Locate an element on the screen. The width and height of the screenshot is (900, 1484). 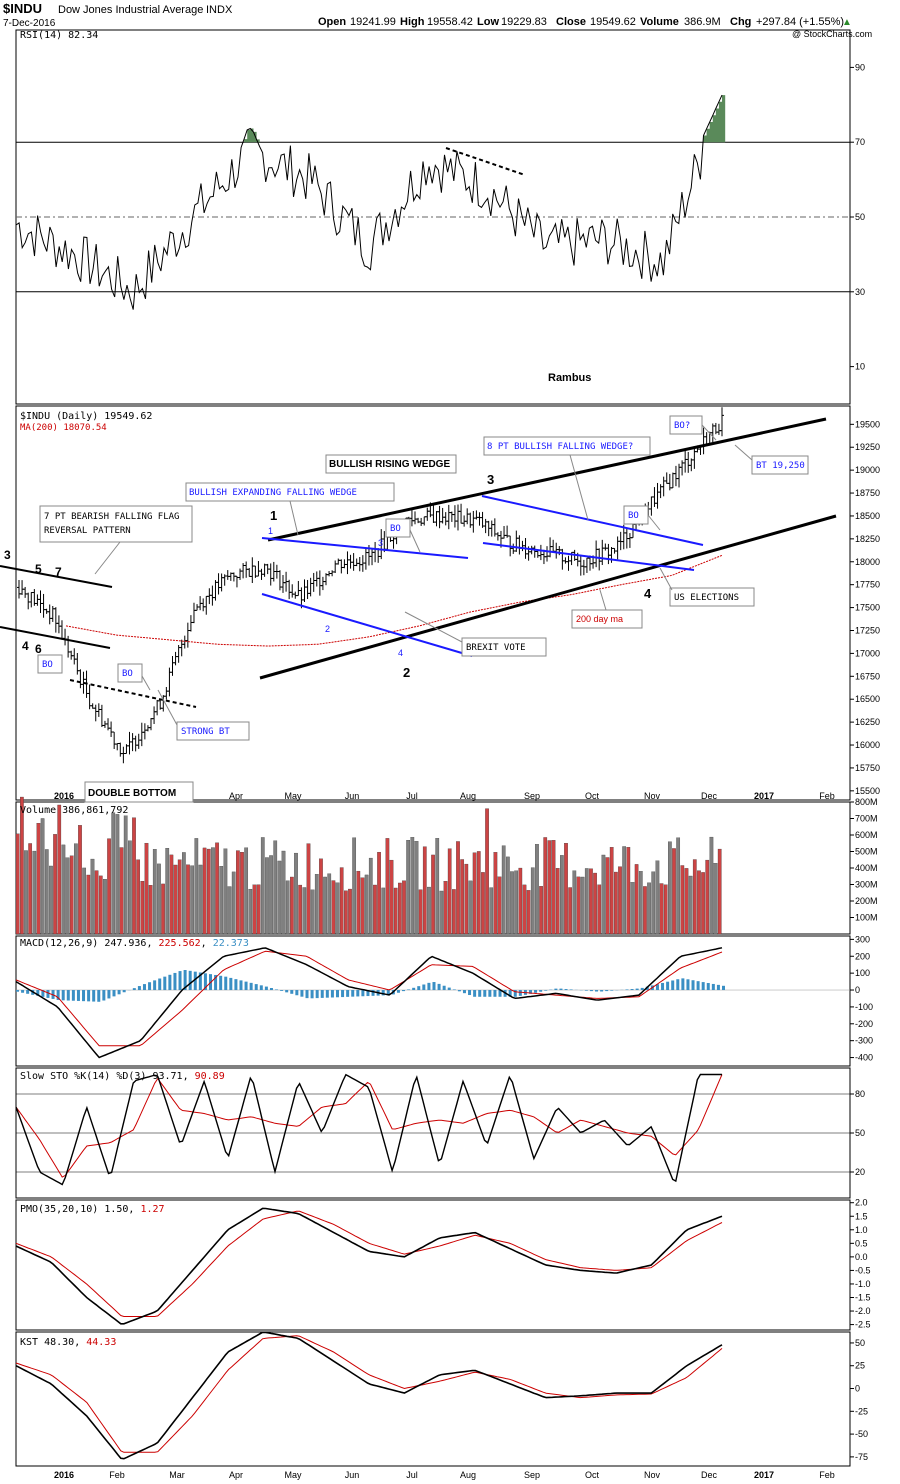
kst-label: KST 48.30, 44.33 is located at coordinates (68, 1342).